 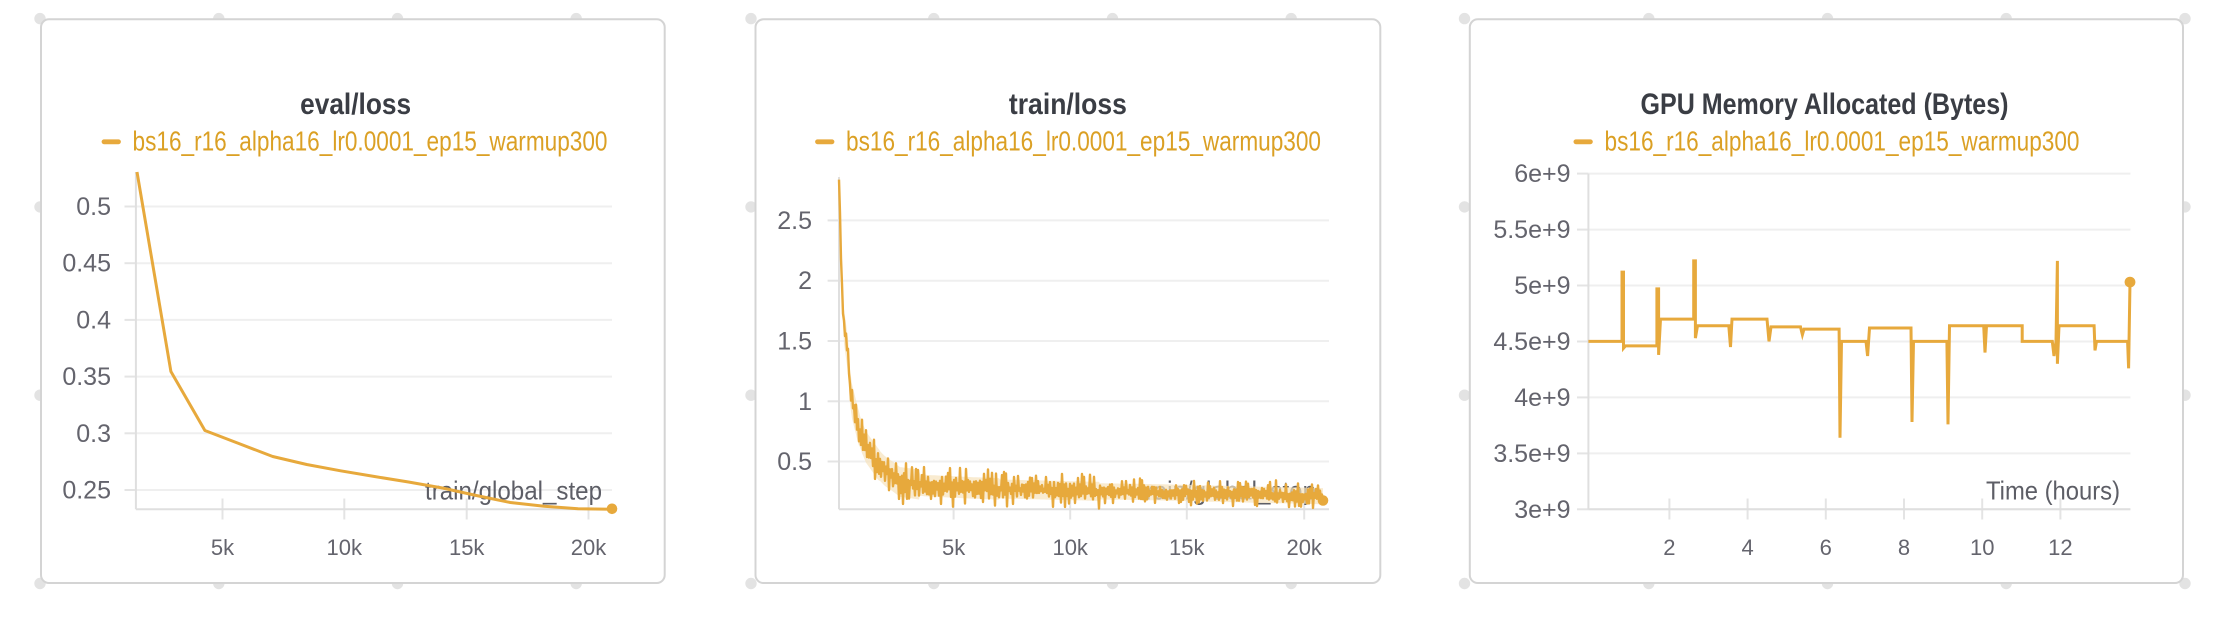 I want to click on svg-text: 6e+9, so click(x=1542, y=174).